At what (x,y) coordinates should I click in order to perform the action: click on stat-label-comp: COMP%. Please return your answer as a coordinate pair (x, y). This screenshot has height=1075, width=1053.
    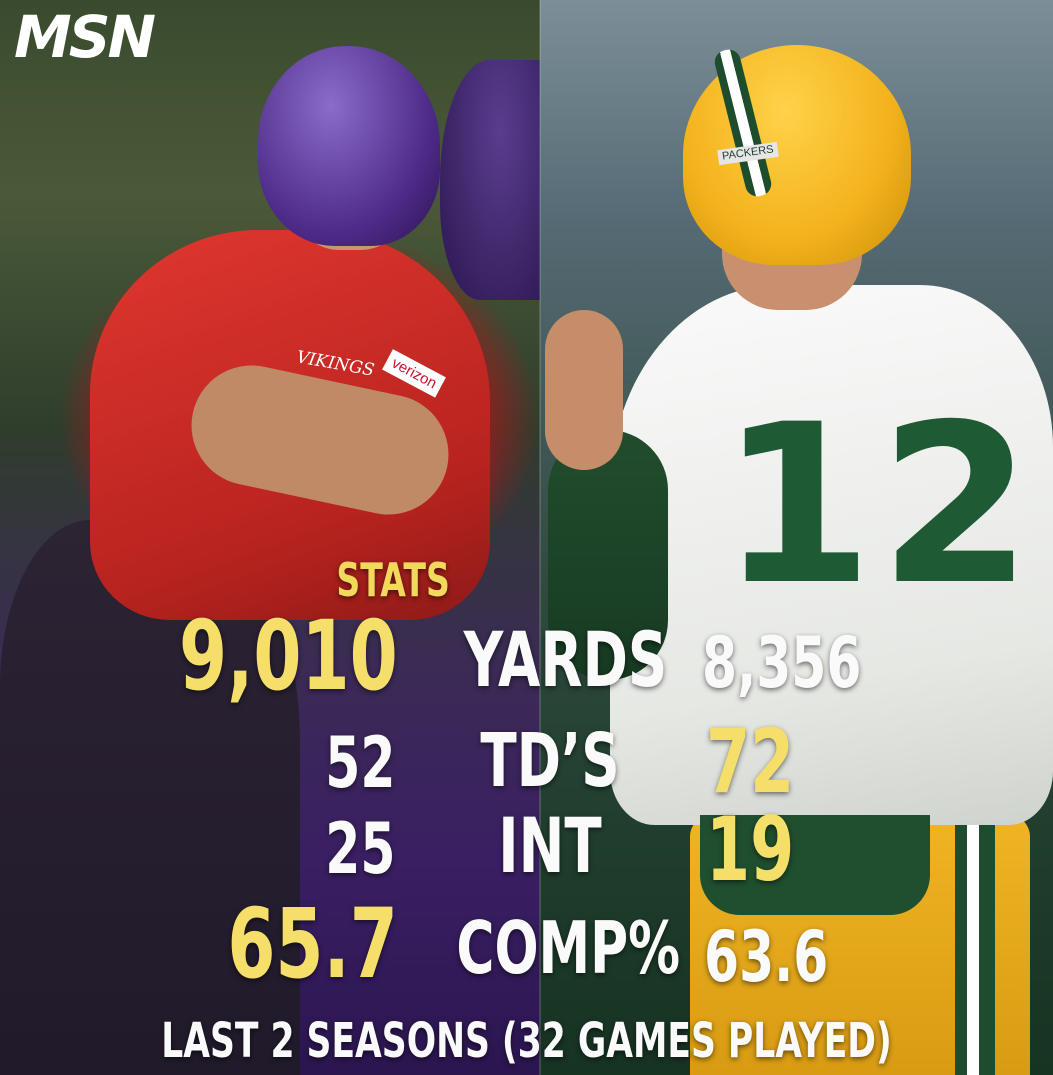
    Looking at the image, I should click on (568, 948).